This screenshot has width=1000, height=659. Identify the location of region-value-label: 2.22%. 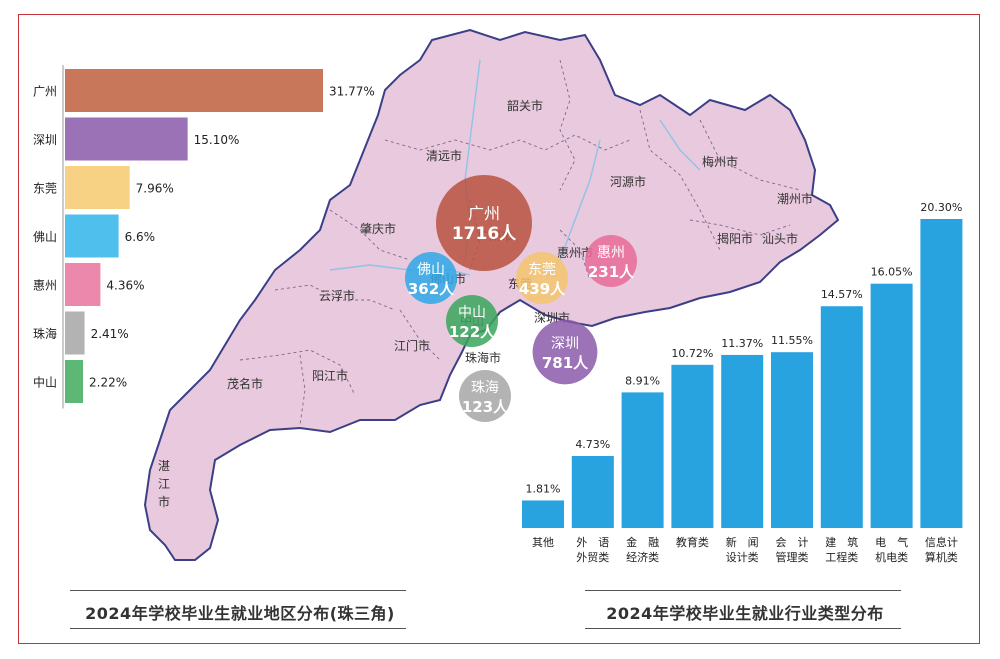
(108, 383).